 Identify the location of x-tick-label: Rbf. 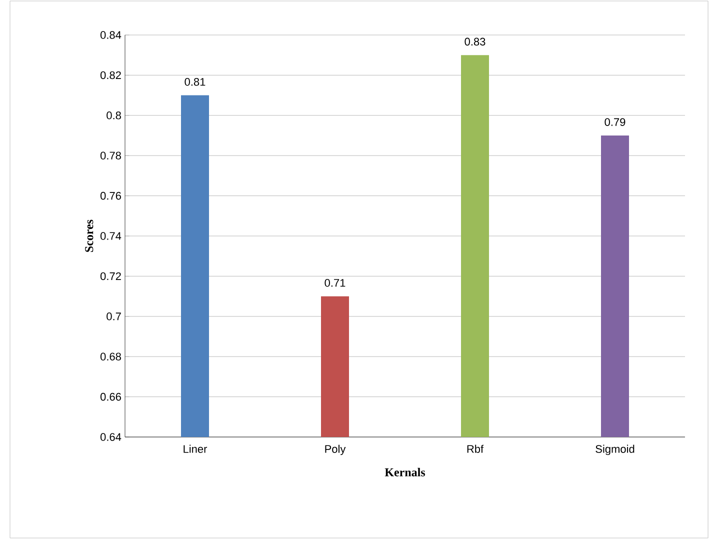
(475, 448).